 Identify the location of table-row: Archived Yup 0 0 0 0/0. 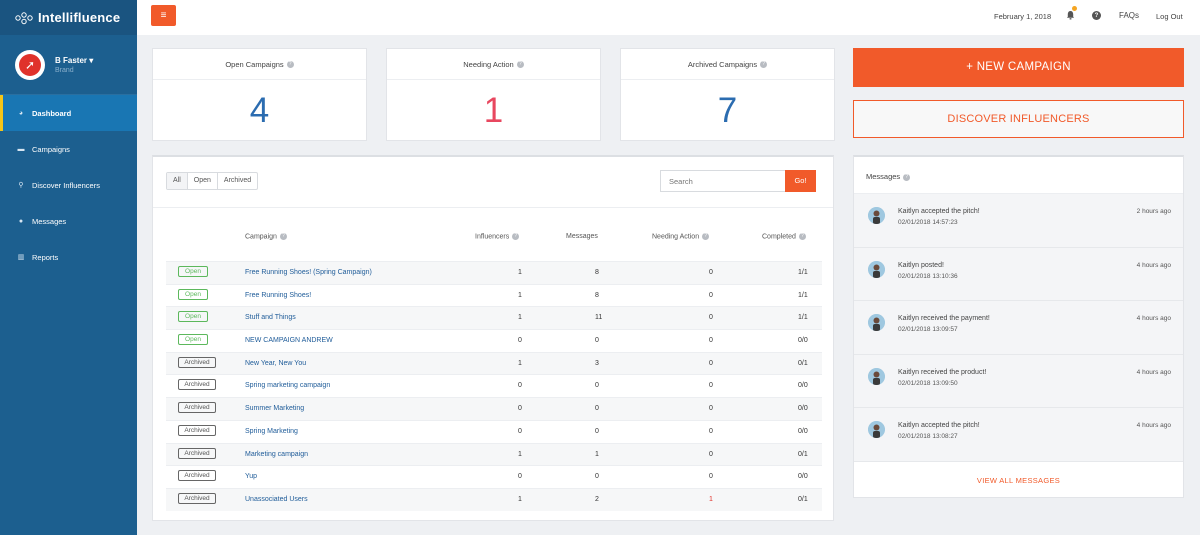
(494, 476).